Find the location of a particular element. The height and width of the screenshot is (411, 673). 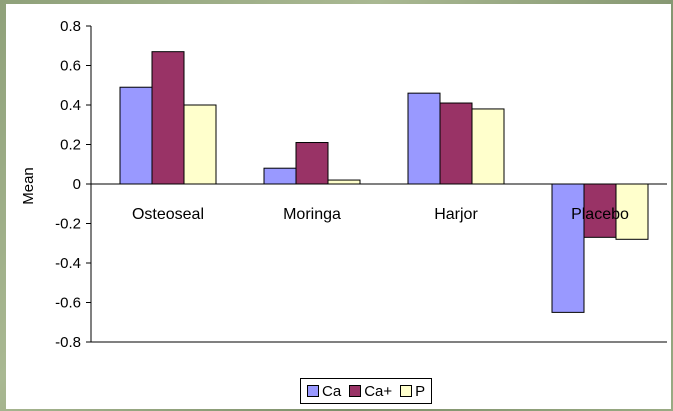

category-label-osteoseal: Osteoseal is located at coordinates (168, 214).